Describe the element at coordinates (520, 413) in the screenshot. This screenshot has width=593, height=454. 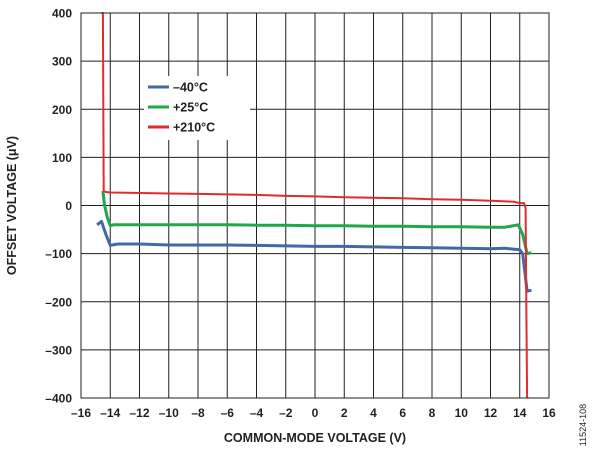
I see `x-tick-label: 14` at that location.